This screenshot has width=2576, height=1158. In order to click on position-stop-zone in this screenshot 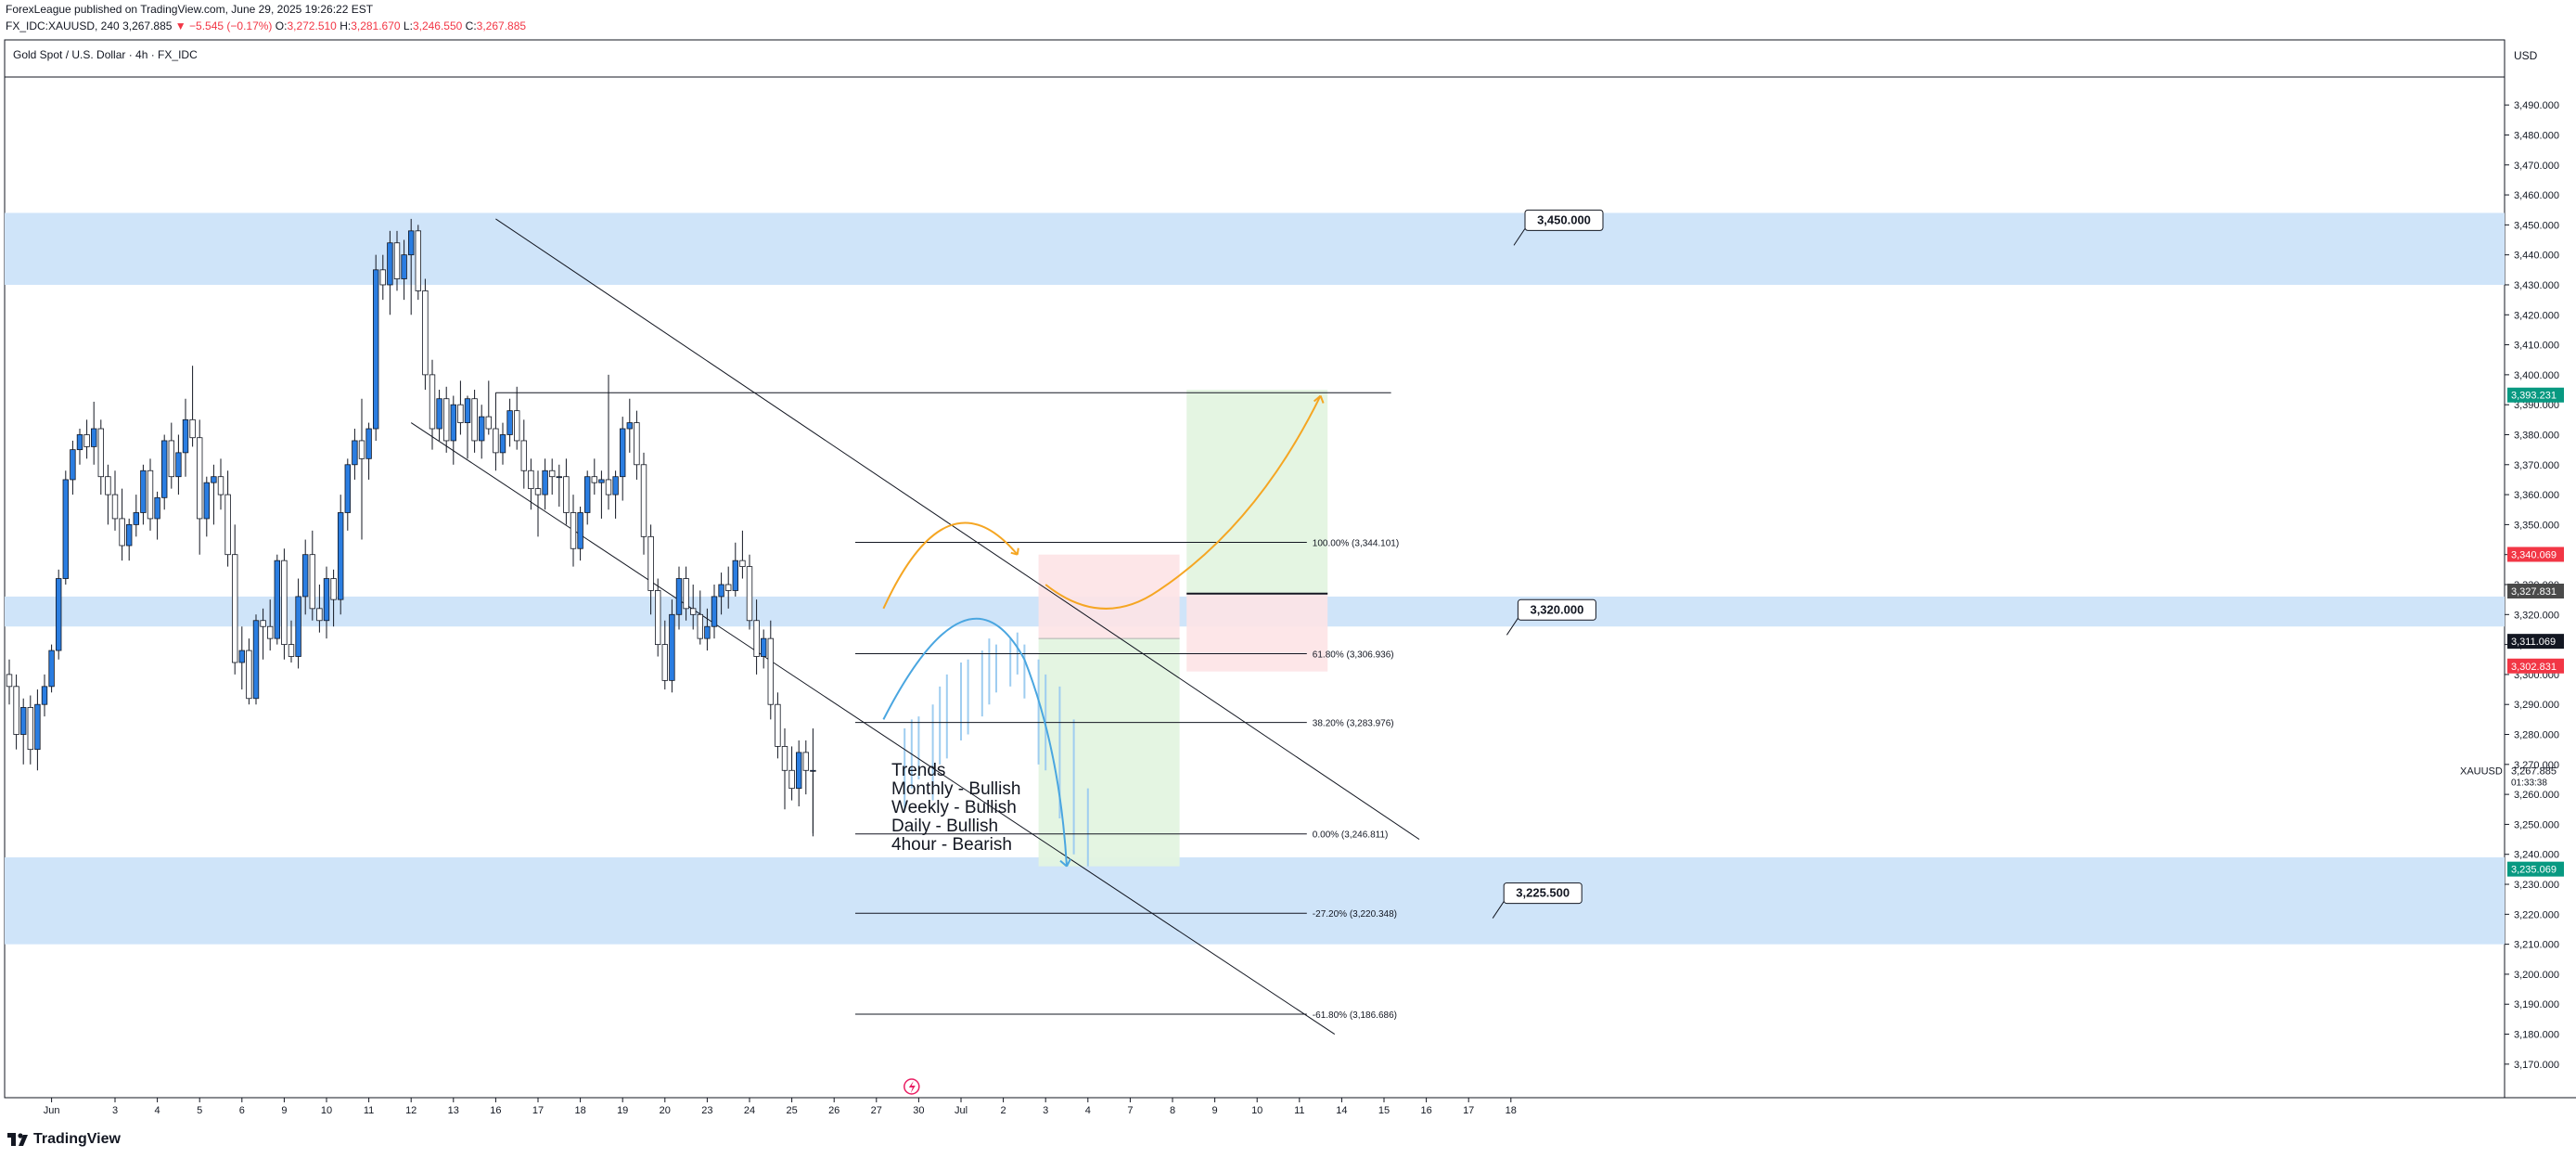, I will do `click(1109, 596)`.